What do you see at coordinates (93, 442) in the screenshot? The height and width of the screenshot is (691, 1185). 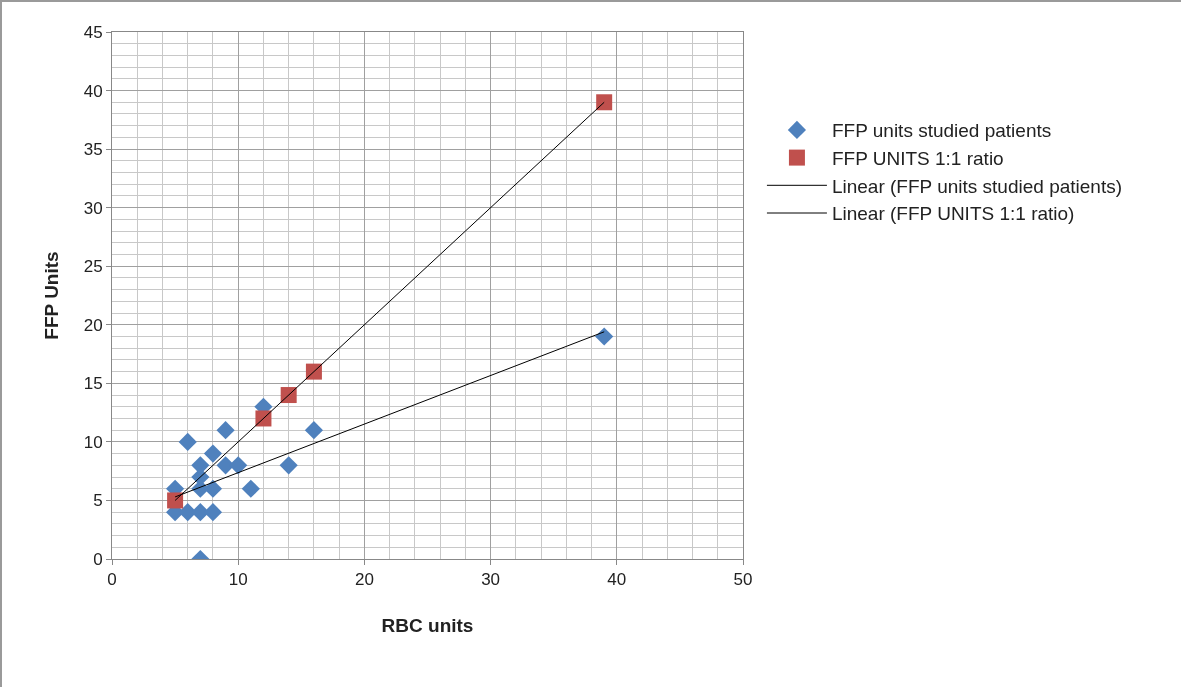 I see `y-tick-label: 10` at bounding box center [93, 442].